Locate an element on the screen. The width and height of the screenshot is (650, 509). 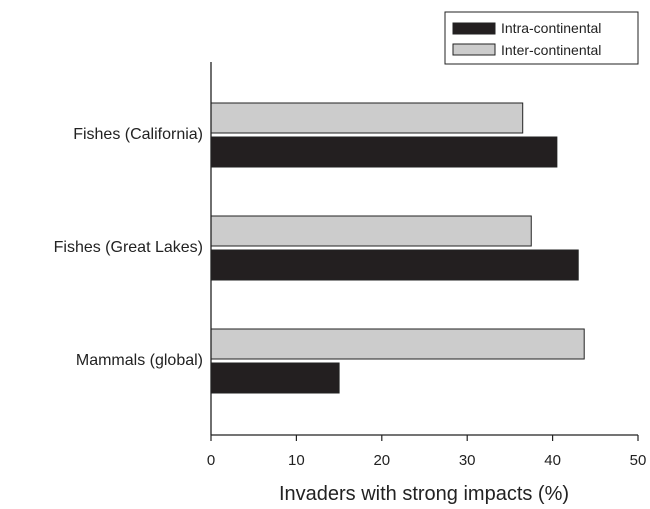
x-tick-label-30: 30 is located at coordinates (467, 460).